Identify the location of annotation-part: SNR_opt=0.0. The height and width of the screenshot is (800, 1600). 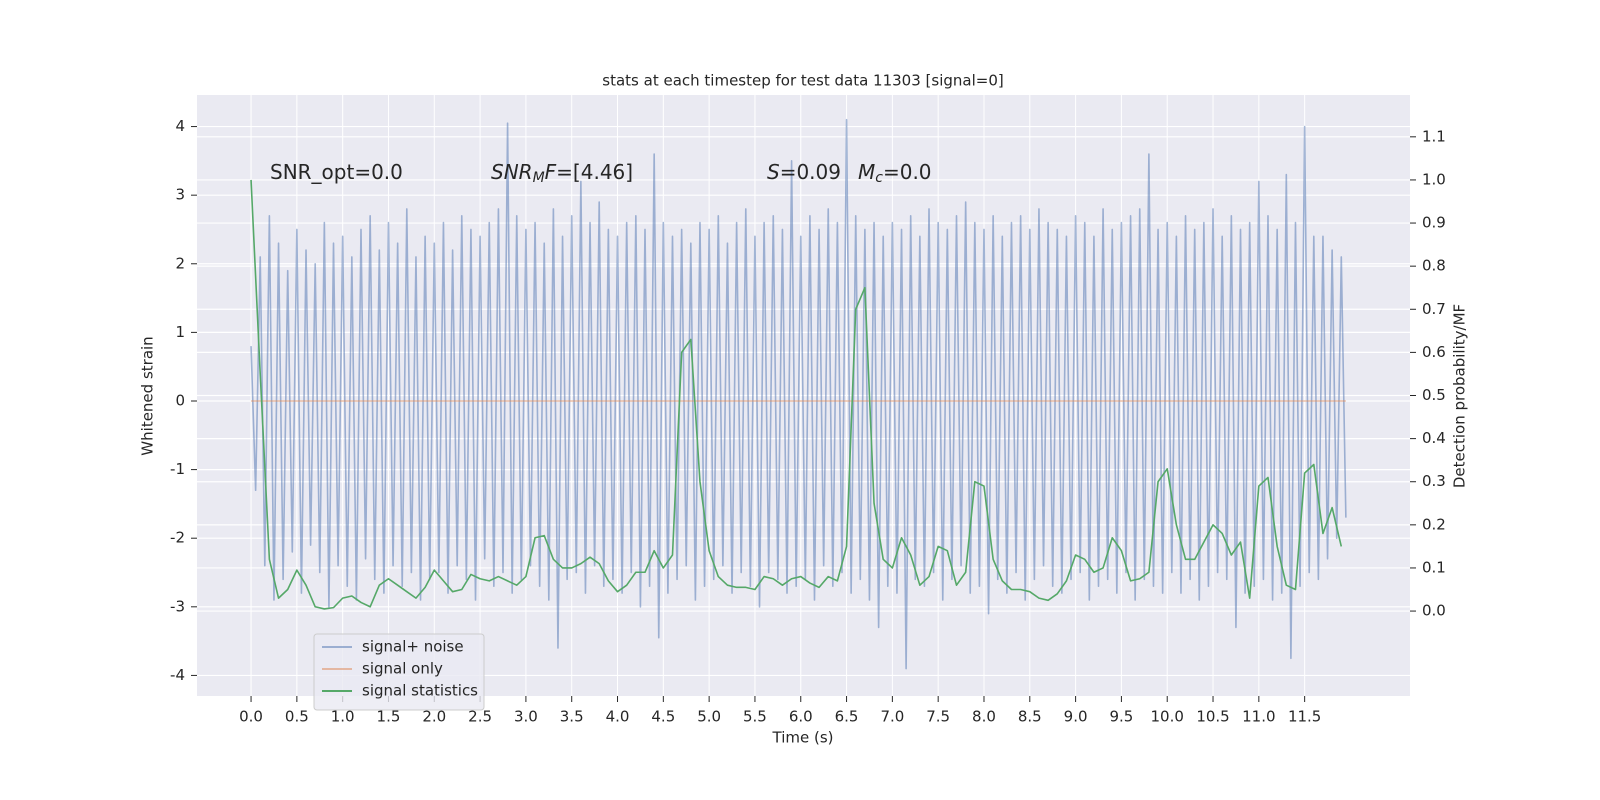
(336, 172).